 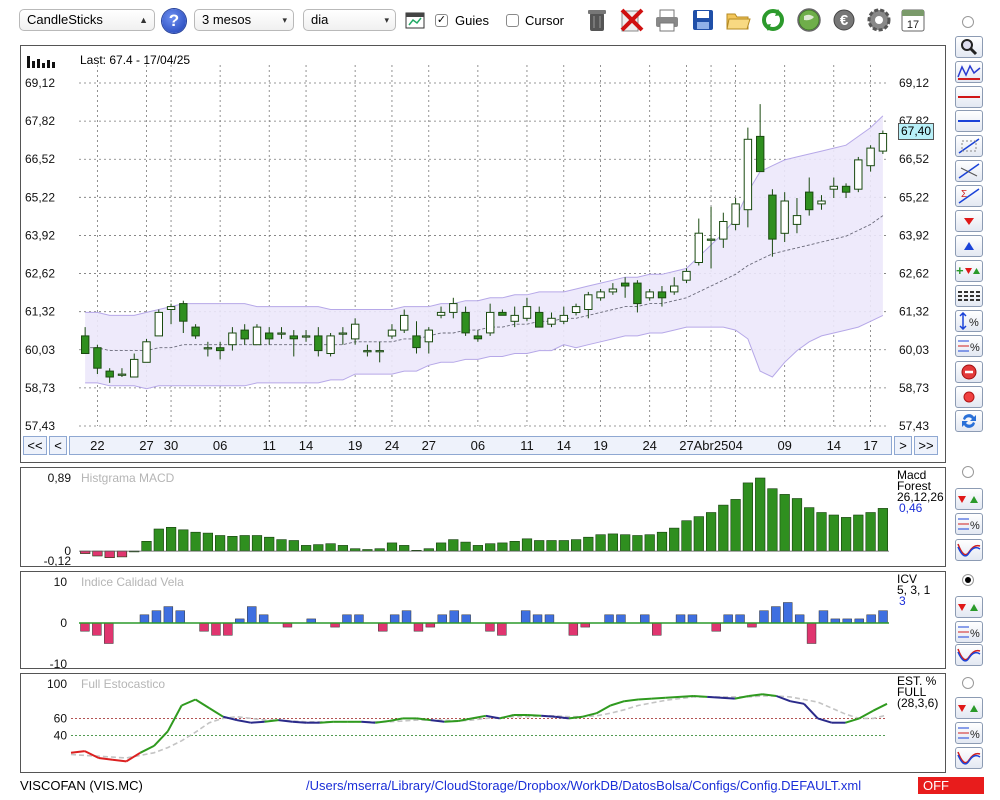 I want to click on delete-x-icon, so click(x=632, y=20).